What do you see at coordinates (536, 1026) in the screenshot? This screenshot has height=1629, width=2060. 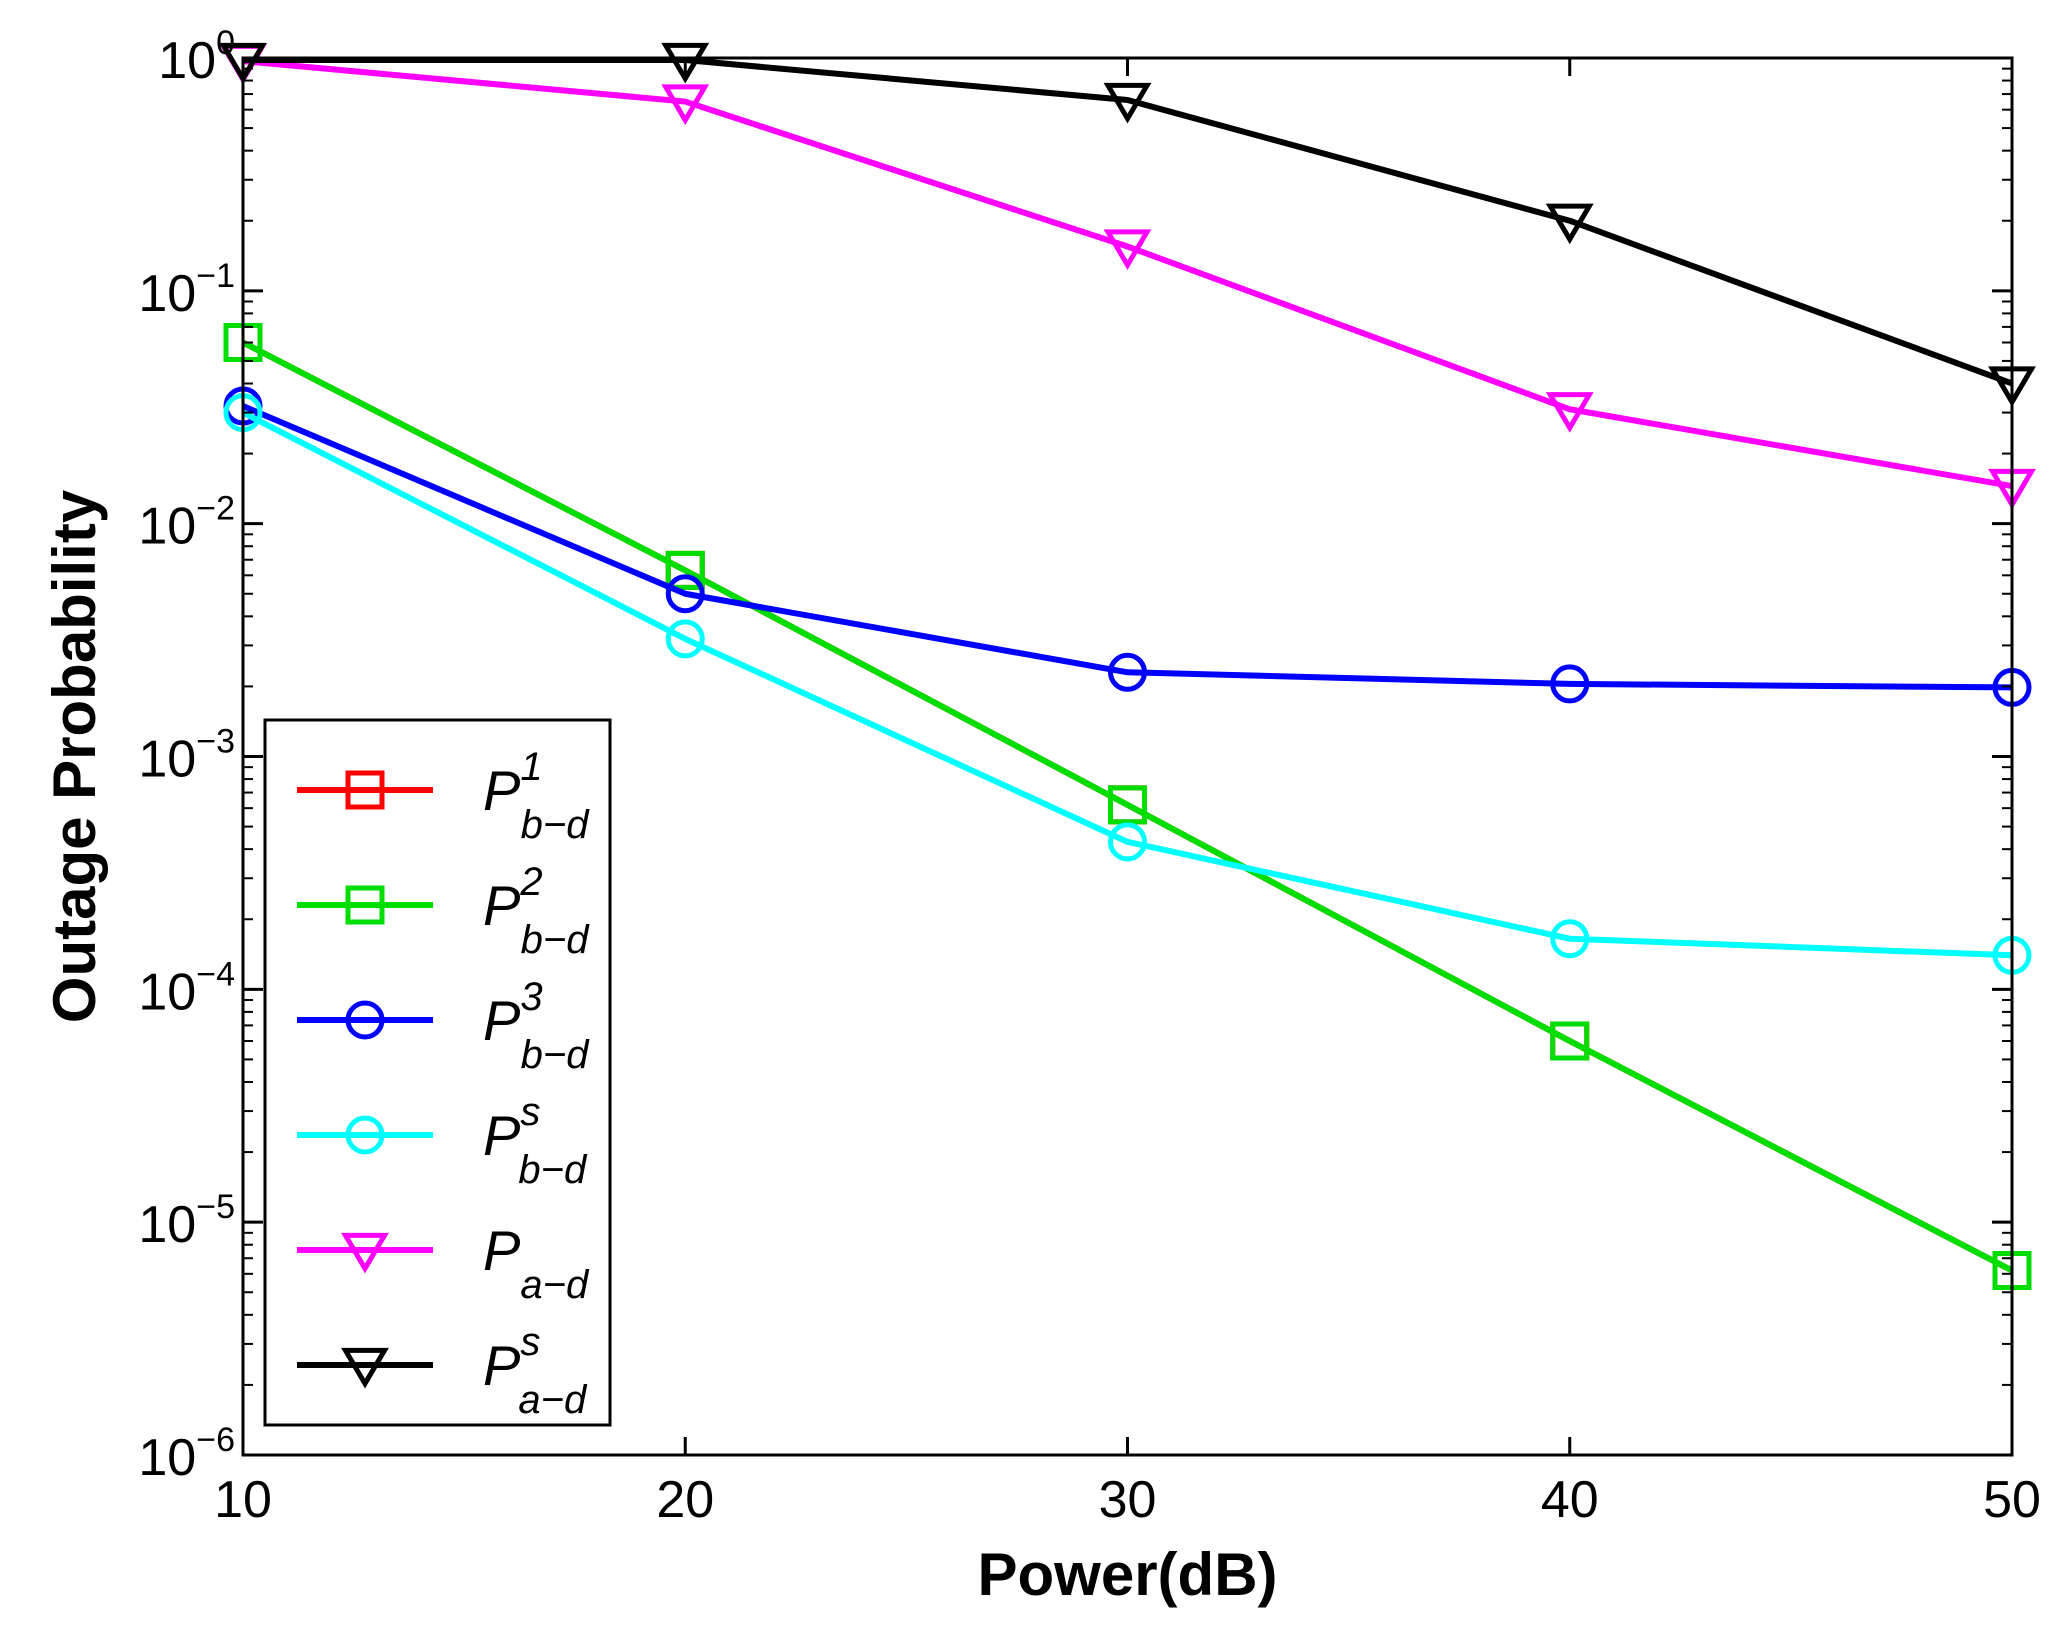 I see `legend-label: P3 b−d` at bounding box center [536, 1026].